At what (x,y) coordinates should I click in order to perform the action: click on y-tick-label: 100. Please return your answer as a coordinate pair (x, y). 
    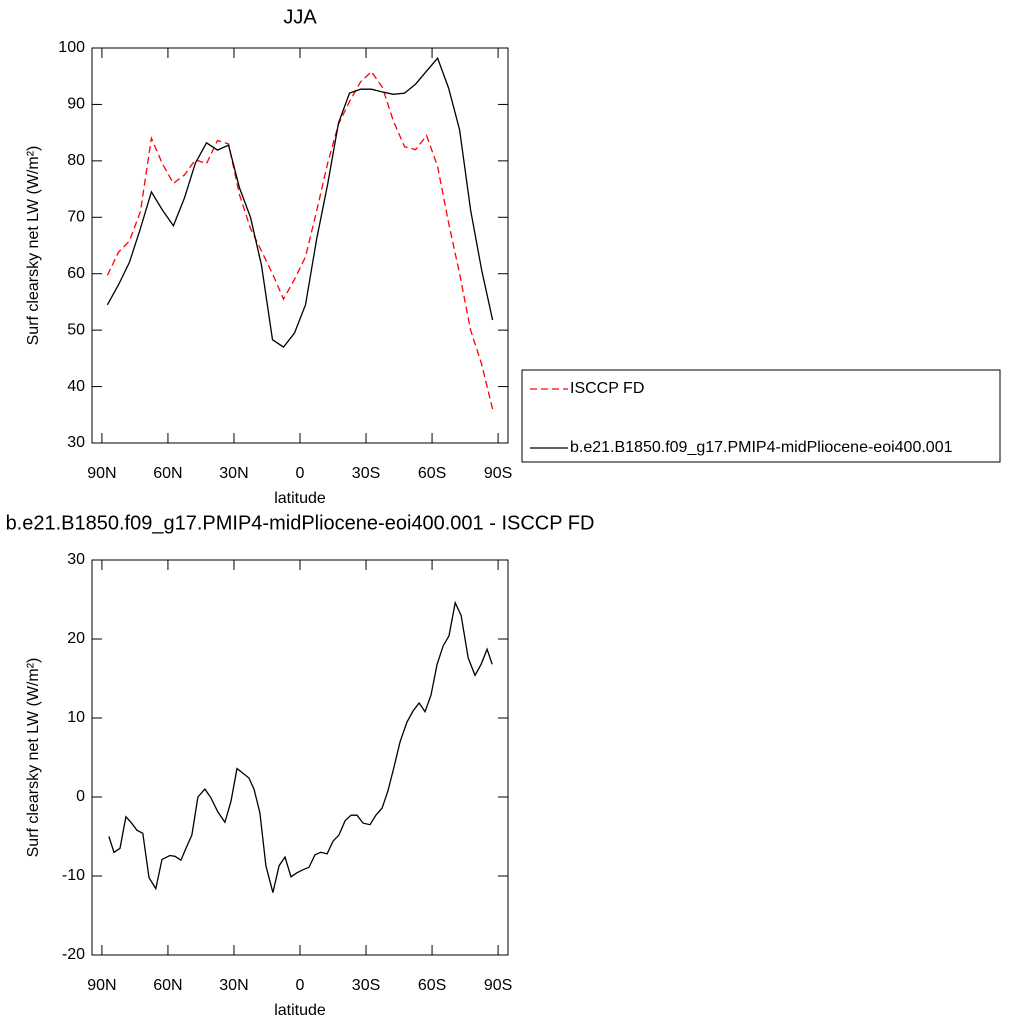
    Looking at the image, I should click on (71, 47).